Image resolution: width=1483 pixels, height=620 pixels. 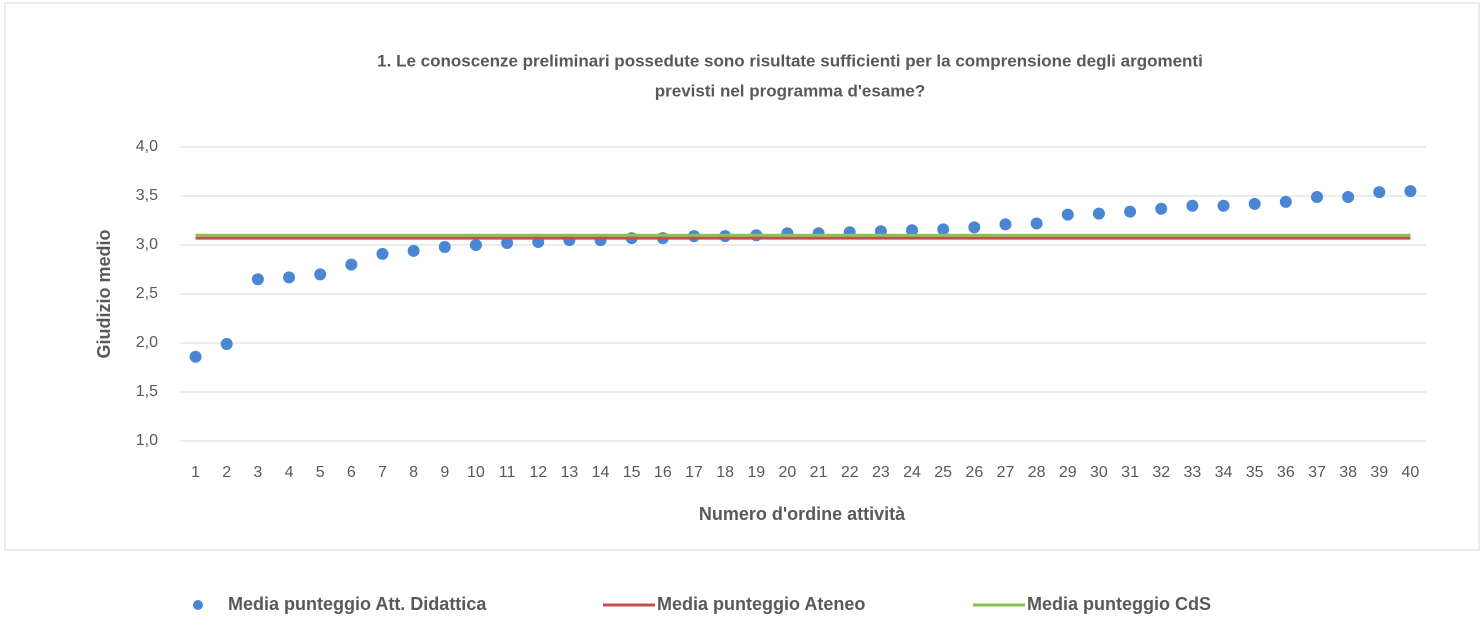 I want to click on x-tick-label: 24, so click(x=912, y=472).